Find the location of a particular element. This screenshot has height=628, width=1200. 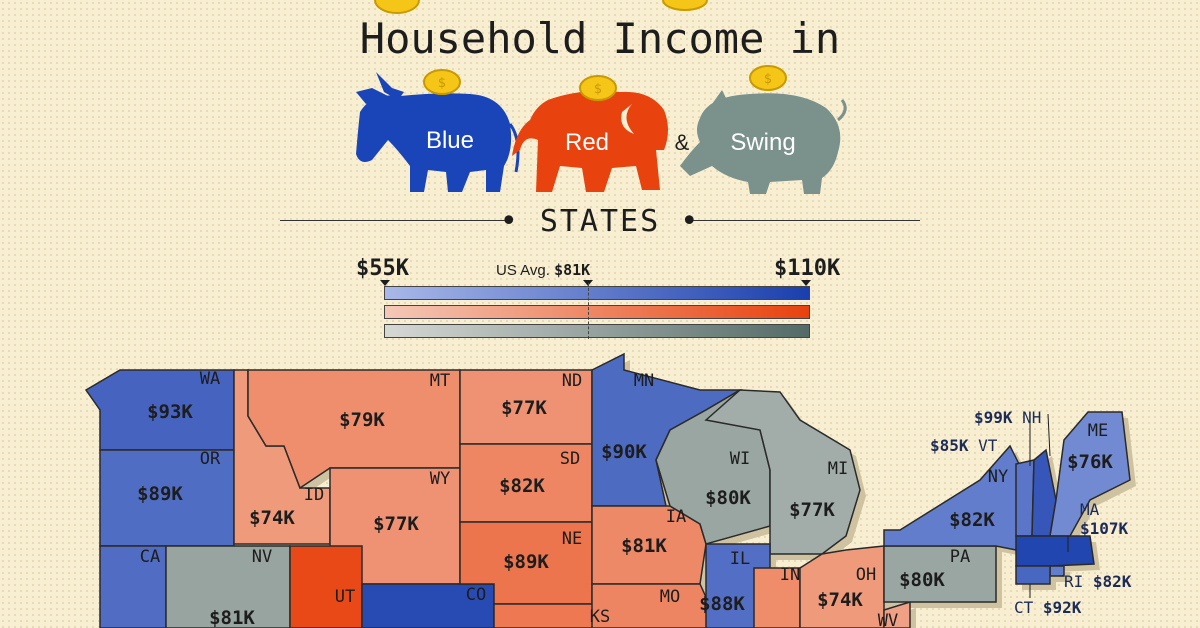

state-value-oh: $74K is located at coordinates (840, 600).